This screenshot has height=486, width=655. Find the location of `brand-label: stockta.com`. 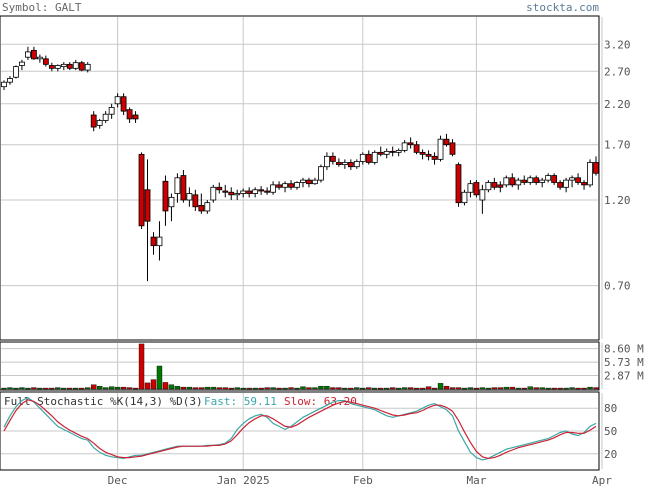

brand-label: stockta.com is located at coordinates (562, 7).